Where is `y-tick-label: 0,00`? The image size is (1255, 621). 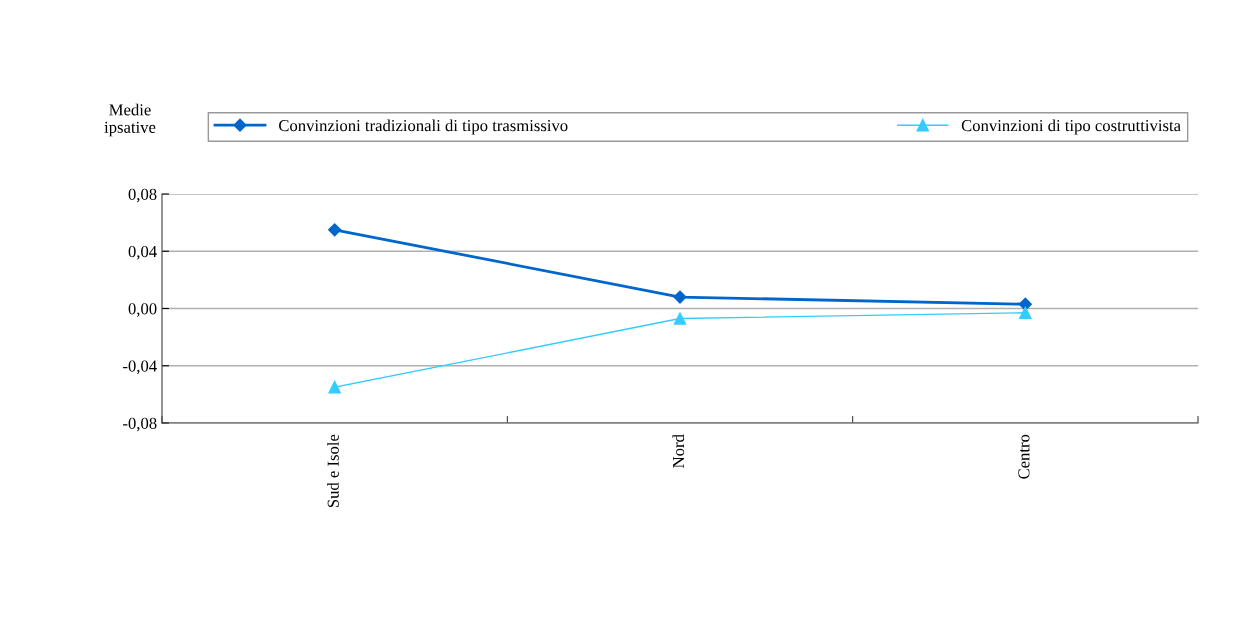 y-tick-label: 0,00 is located at coordinates (142, 310).